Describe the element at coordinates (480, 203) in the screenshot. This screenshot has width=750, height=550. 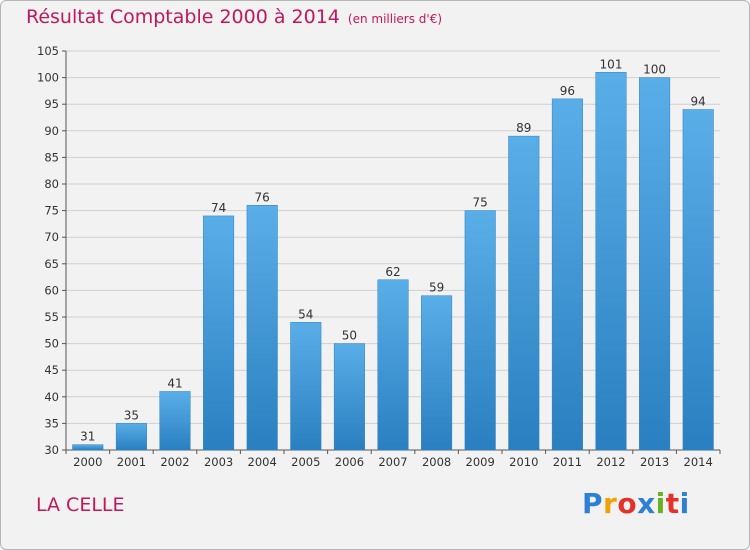
I see `data-label-2009: 75` at that location.